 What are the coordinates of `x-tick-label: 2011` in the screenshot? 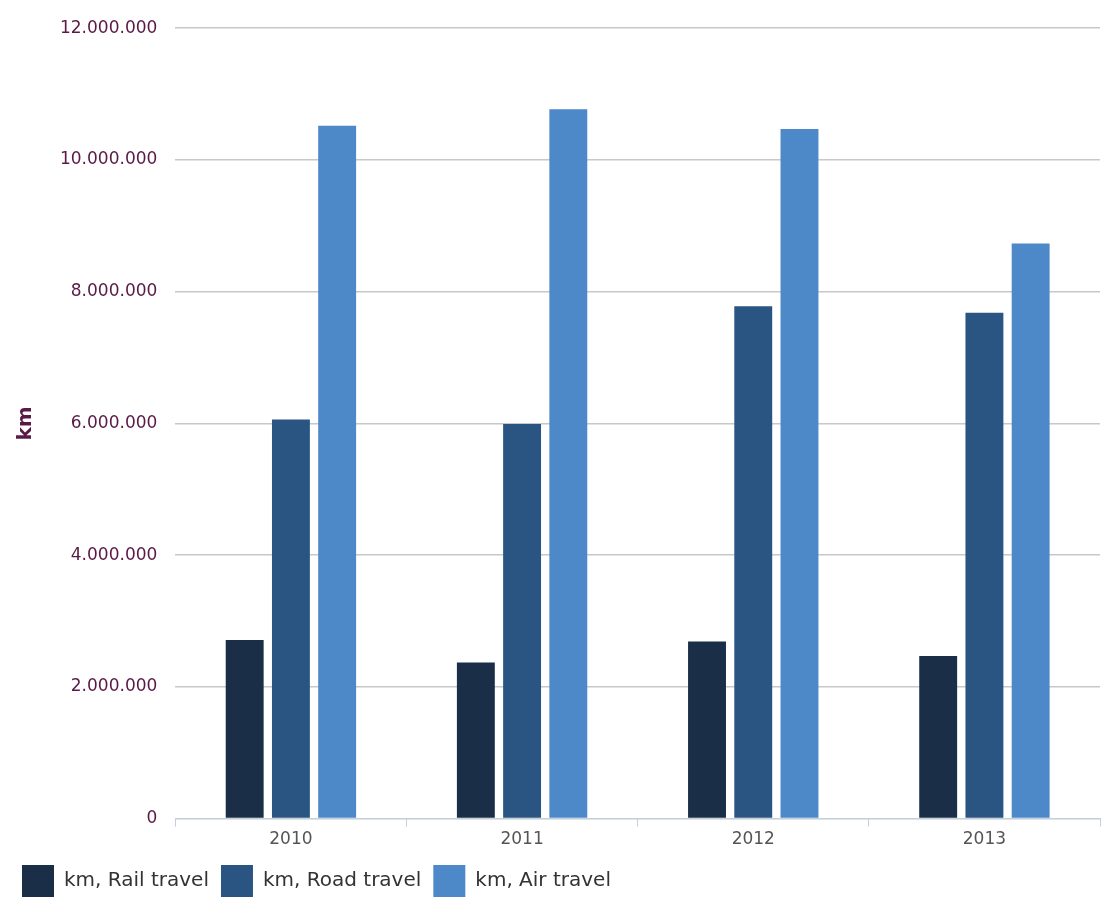 It's located at (522, 838).